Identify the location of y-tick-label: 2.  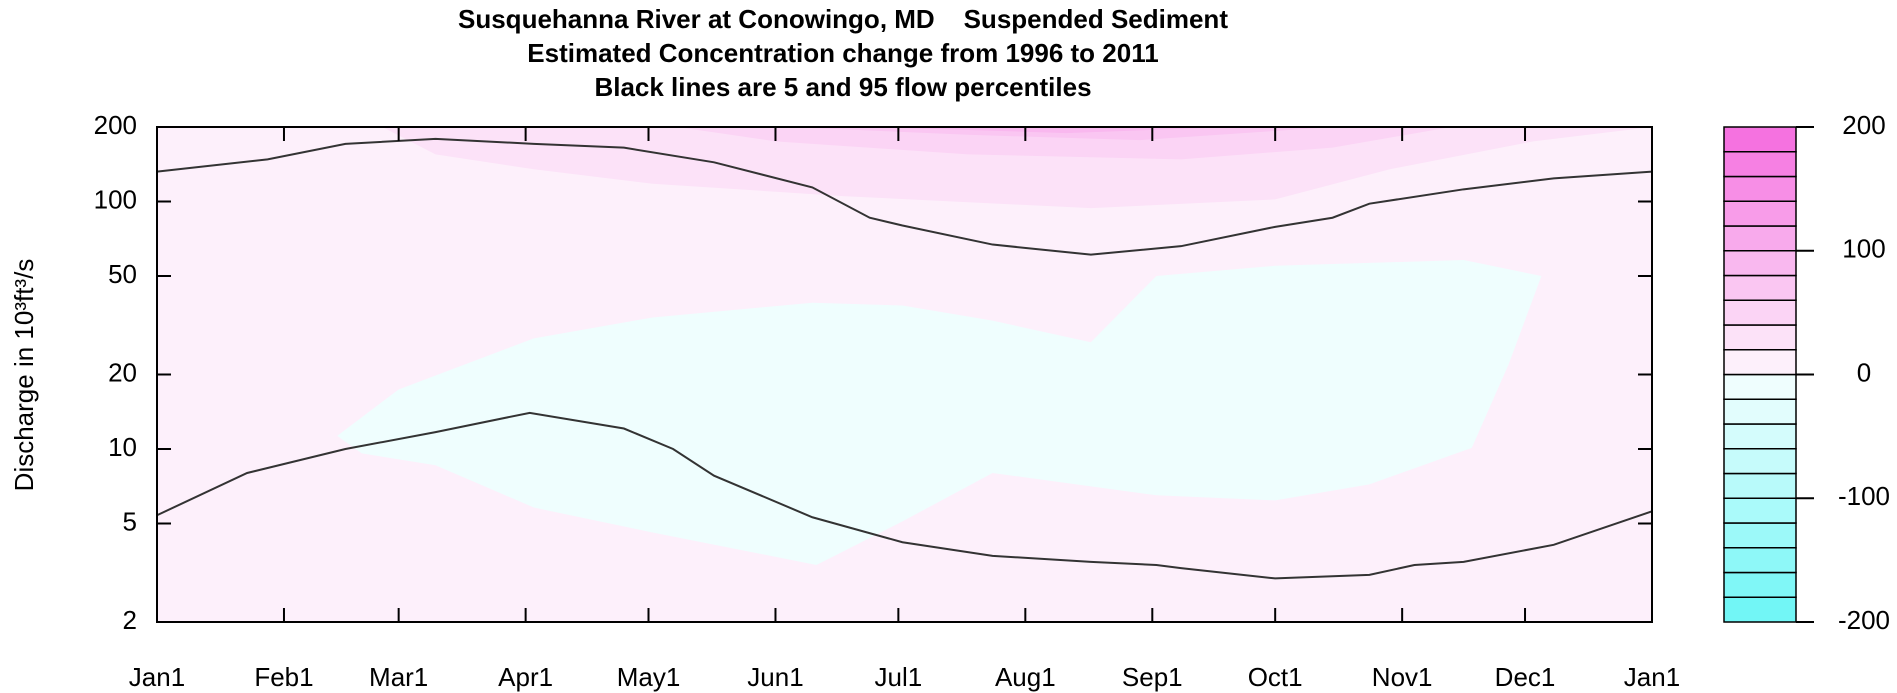
(130, 620).